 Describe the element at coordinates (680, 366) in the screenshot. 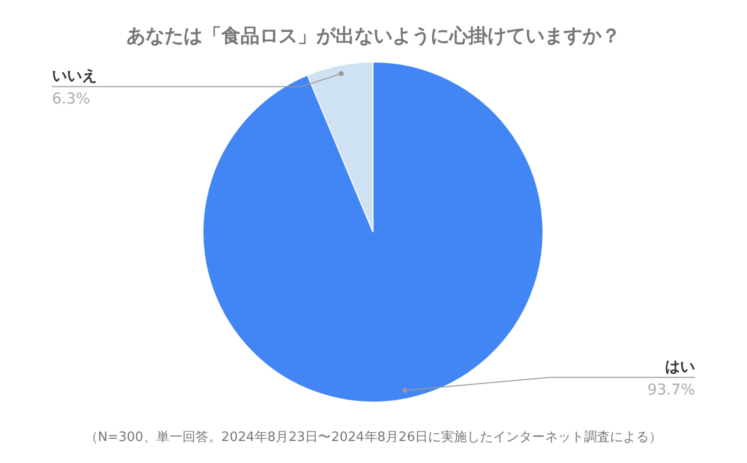

I see `slice-label: はい` at that location.